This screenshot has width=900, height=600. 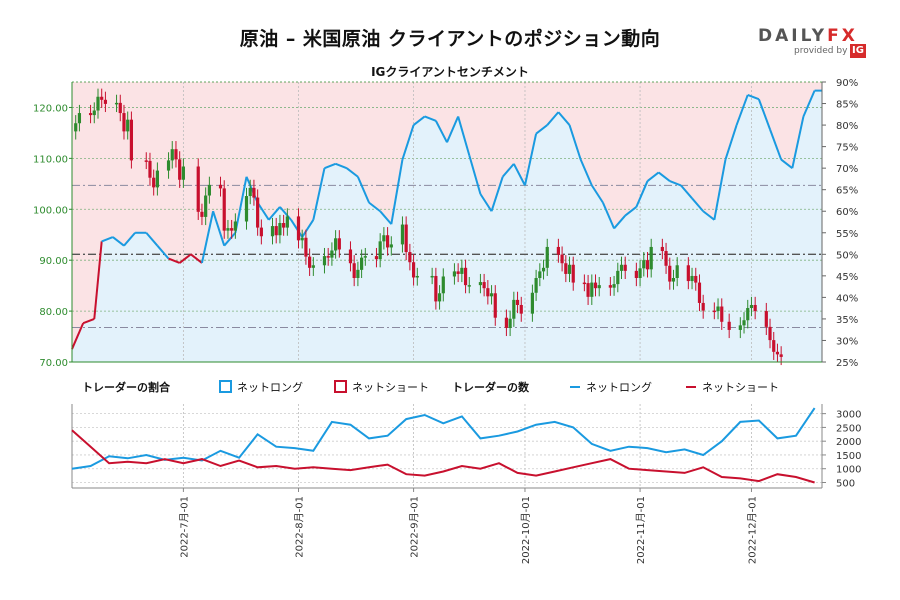 What do you see at coordinates (847, 255) in the screenshot?
I see `ratio-tick-label: 50%` at bounding box center [847, 255].